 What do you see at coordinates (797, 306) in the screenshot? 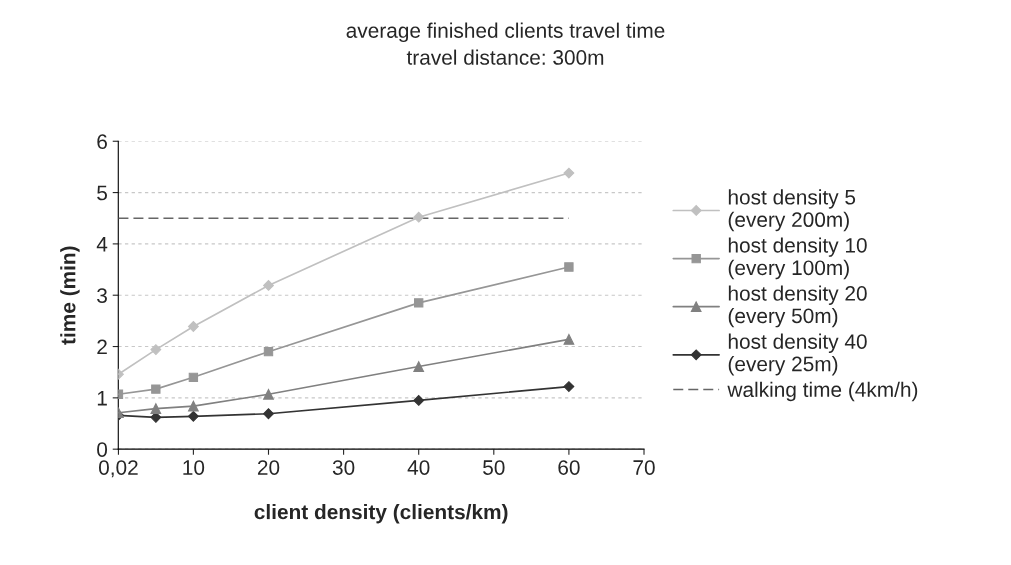
I see `legend-label: host density 20 (every 50m)` at bounding box center [797, 306].